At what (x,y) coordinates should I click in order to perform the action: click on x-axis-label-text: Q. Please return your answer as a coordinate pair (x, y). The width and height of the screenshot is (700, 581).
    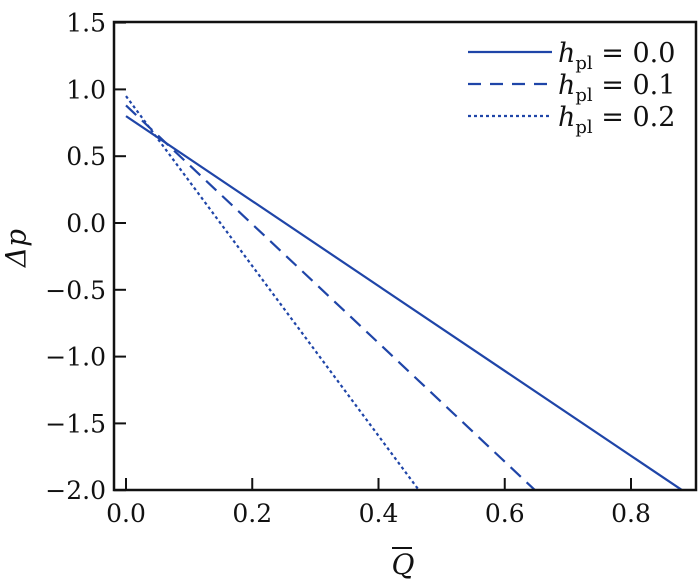
    Looking at the image, I should click on (403, 564).